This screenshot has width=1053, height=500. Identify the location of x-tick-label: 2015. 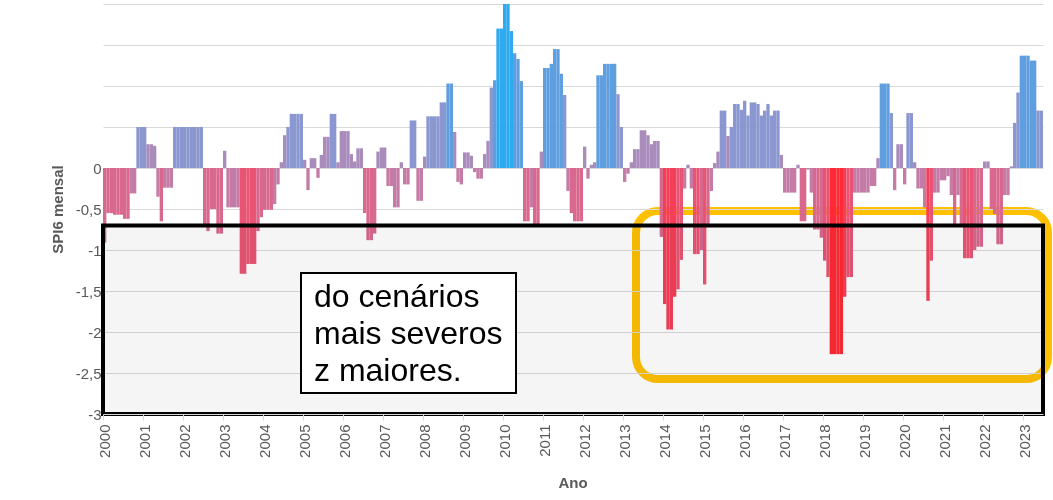
(704, 441).